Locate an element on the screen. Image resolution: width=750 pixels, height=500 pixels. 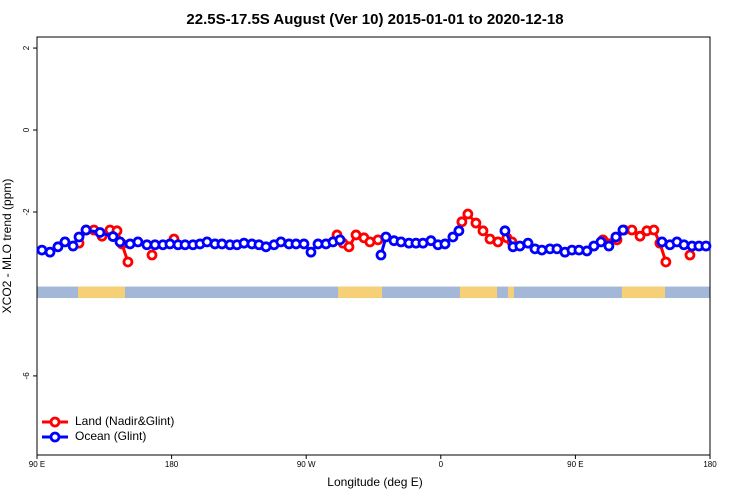
x-axis-label: Longitude (deg E) is located at coordinates (374, 482).